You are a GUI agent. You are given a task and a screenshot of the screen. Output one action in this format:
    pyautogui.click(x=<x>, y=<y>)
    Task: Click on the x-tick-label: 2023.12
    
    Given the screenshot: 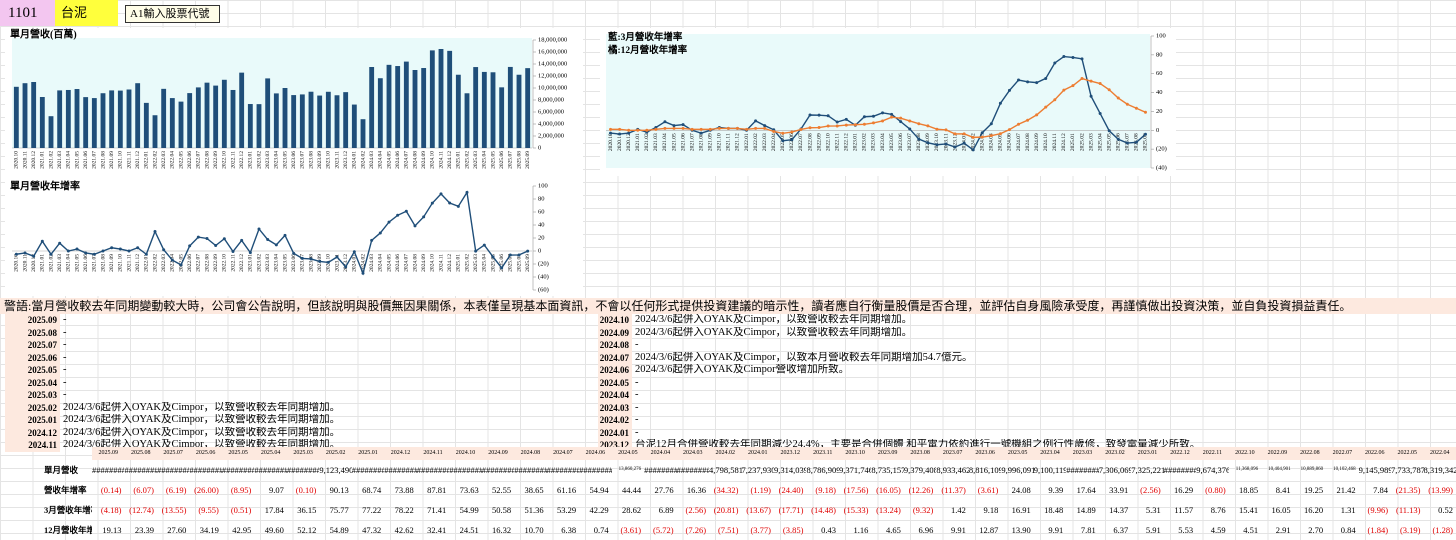 What is the action you would take?
    pyautogui.click(x=346, y=263)
    